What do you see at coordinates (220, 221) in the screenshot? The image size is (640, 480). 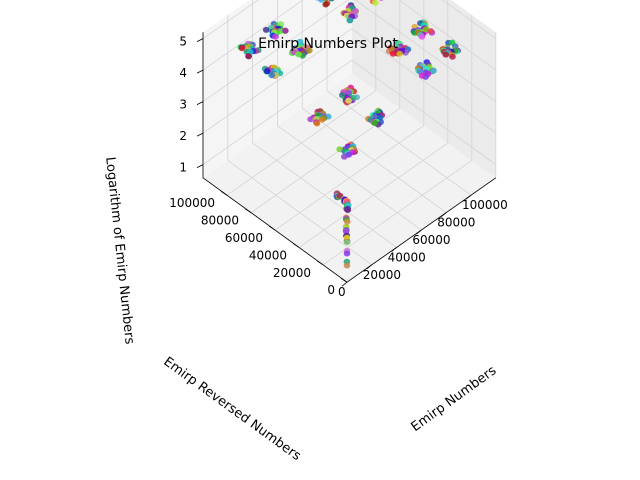 I see `y-tick-label: 80000` at bounding box center [220, 221].